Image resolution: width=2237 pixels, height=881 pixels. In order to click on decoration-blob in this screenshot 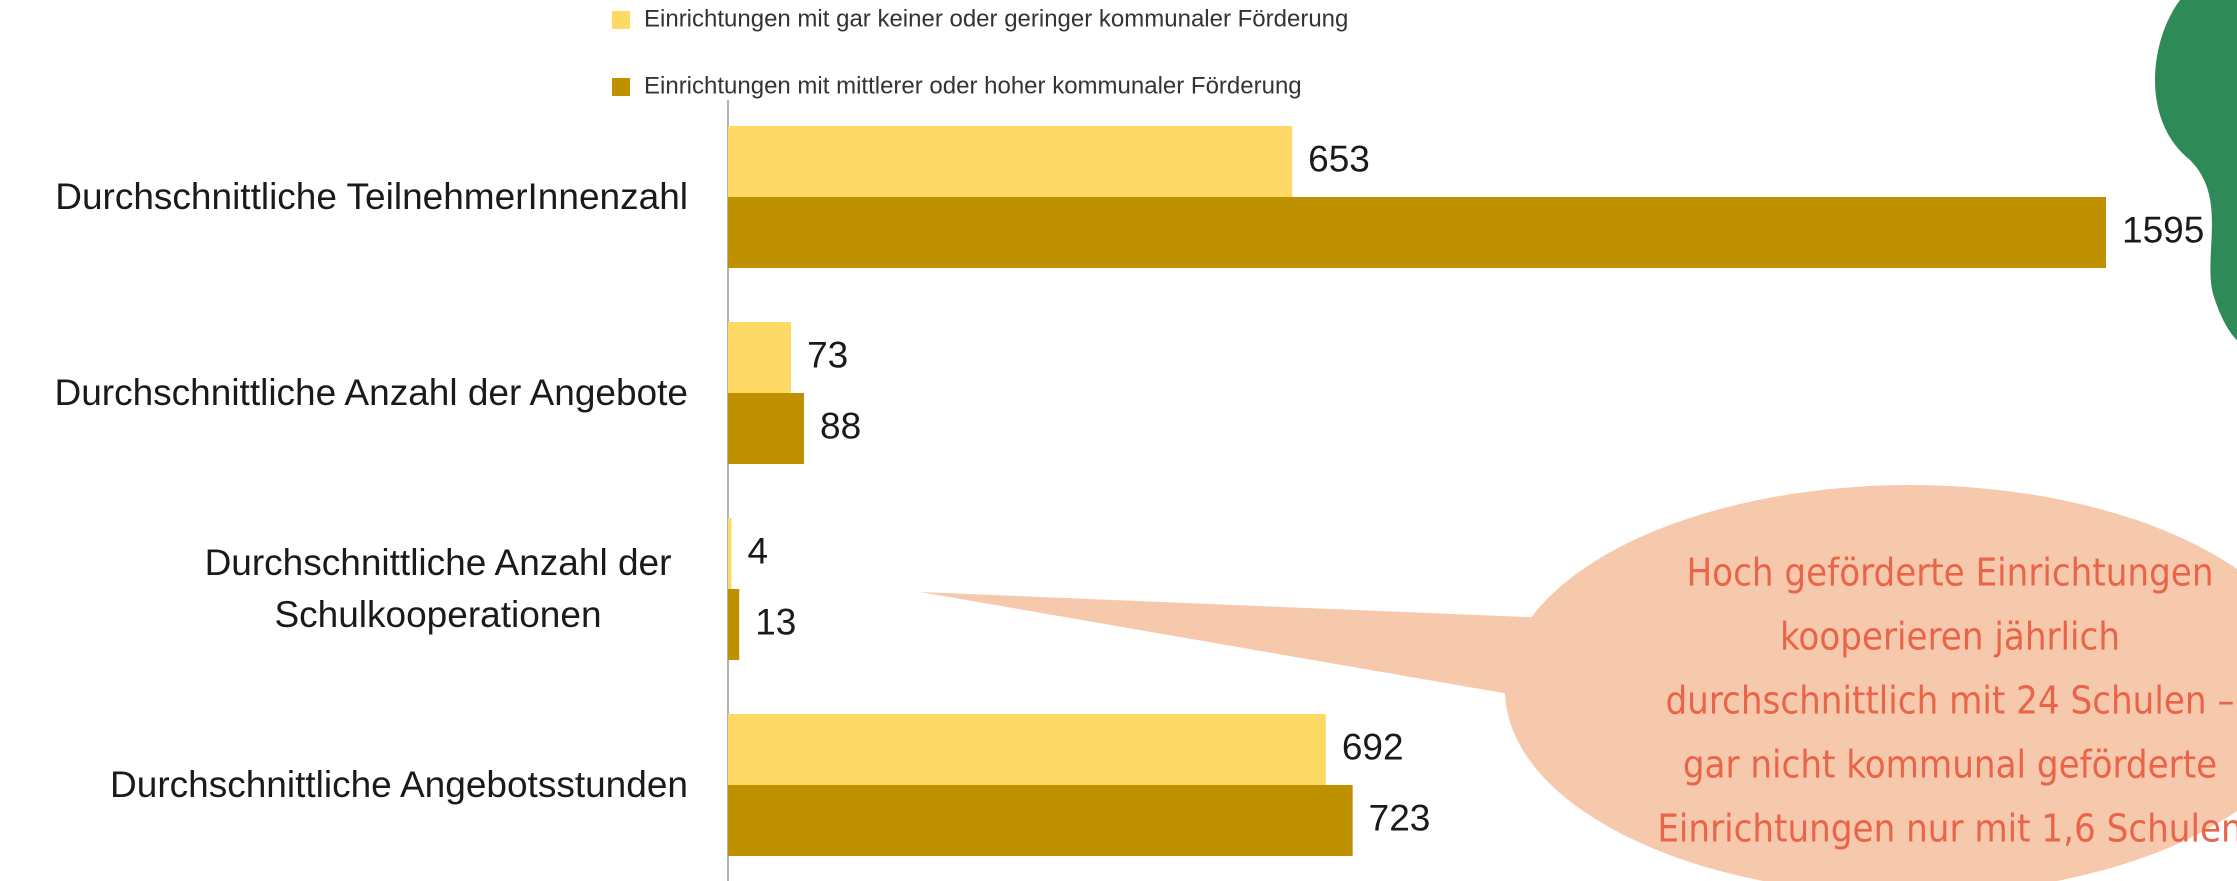, I will do `click(2196, 170)`.